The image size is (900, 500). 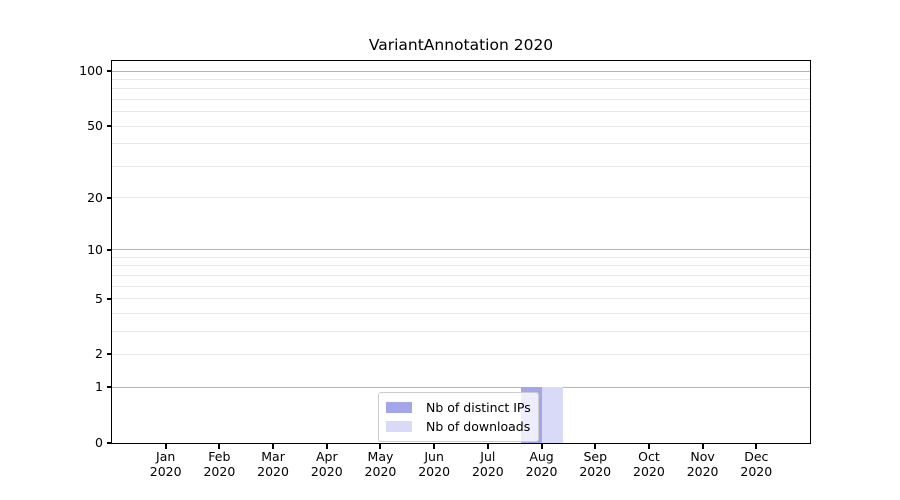 What do you see at coordinates (702, 456) in the screenshot?
I see `month-label: Nov` at bounding box center [702, 456].